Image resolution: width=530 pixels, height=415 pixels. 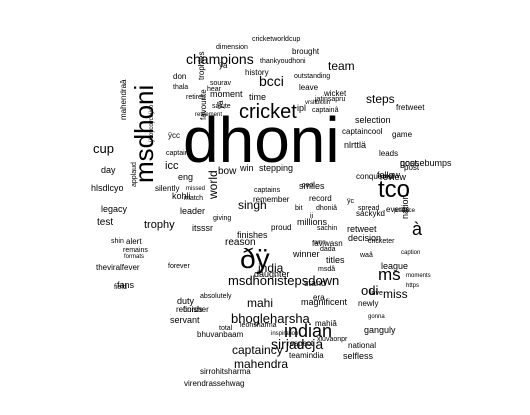 What do you see at coordinates (376, 293) in the screenshot?
I see `cloud-word: love` at bounding box center [376, 293].